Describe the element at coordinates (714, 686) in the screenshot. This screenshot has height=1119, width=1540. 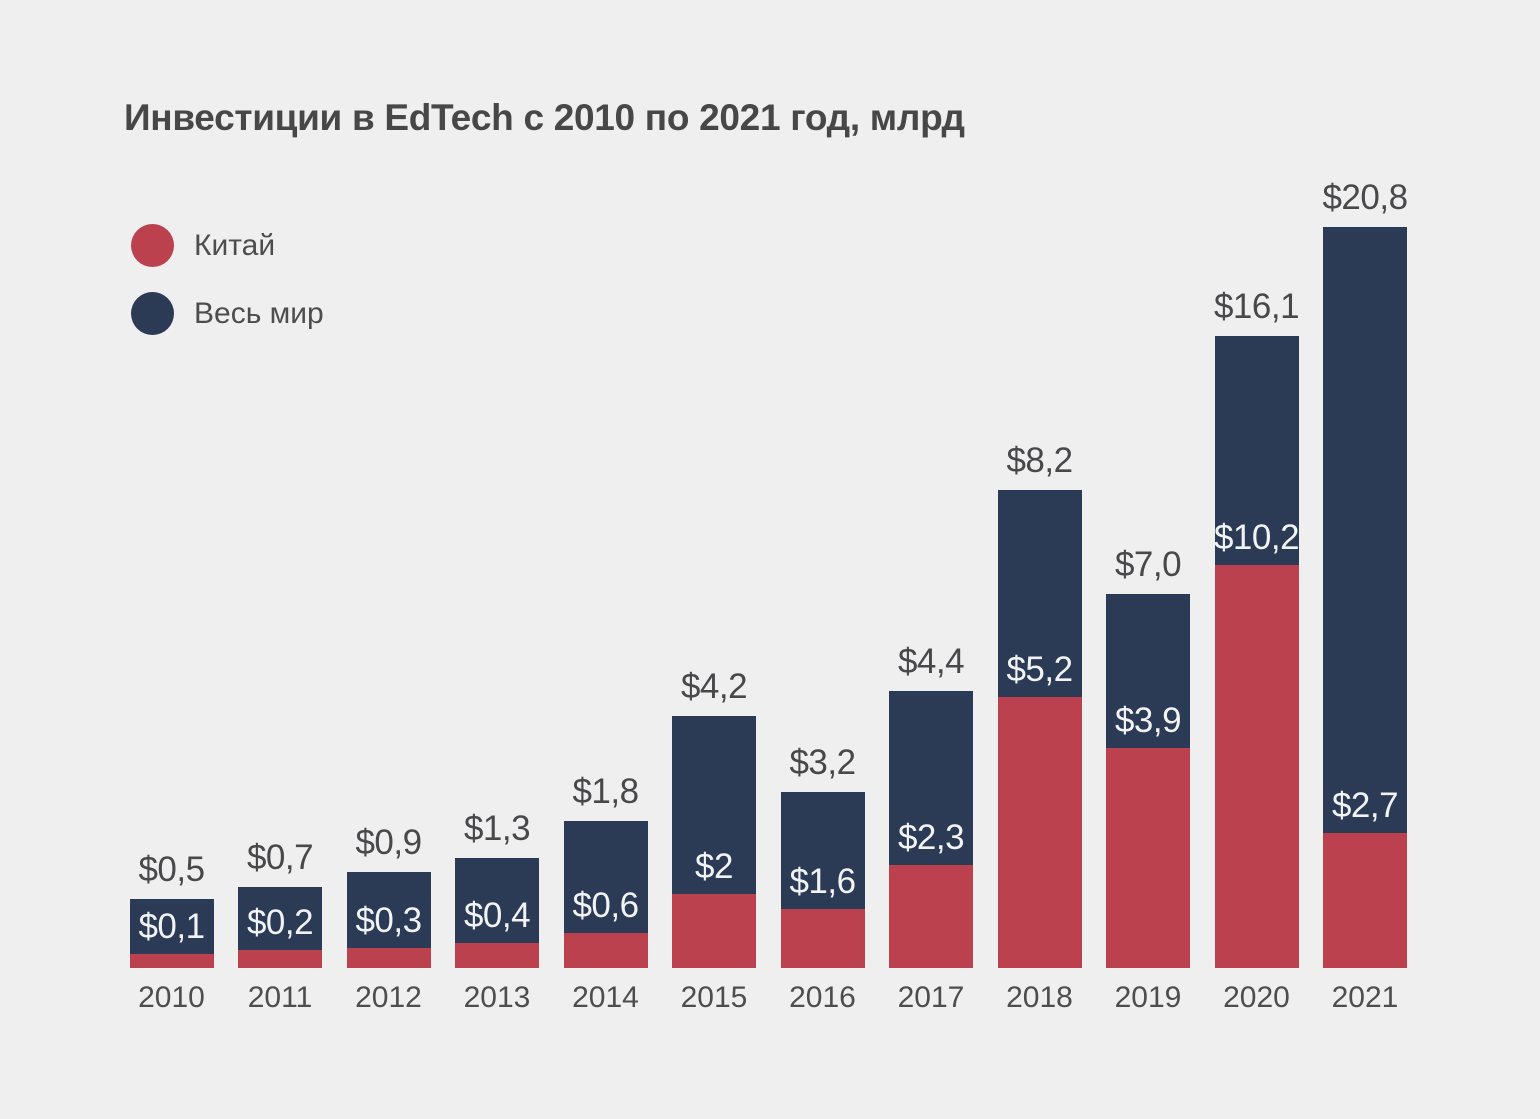
I see `total-value-label: $4,2` at that location.